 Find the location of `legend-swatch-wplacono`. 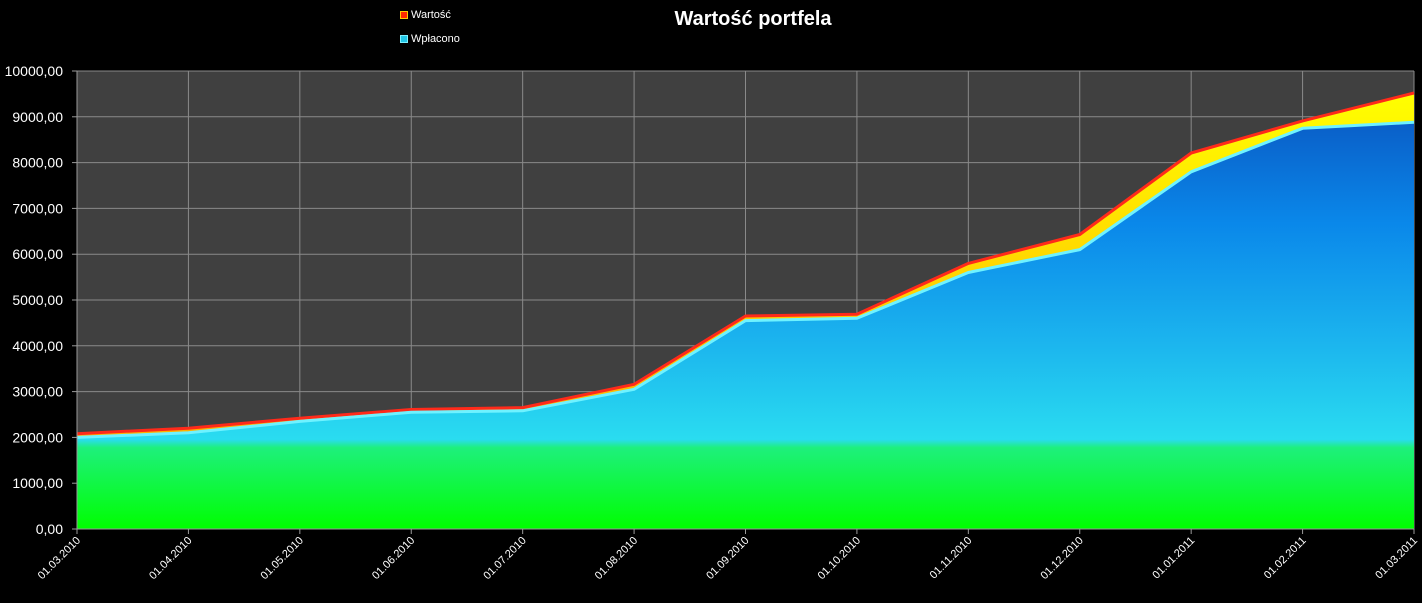

legend-swatch-wplacono is located at coordinates (404, 39).